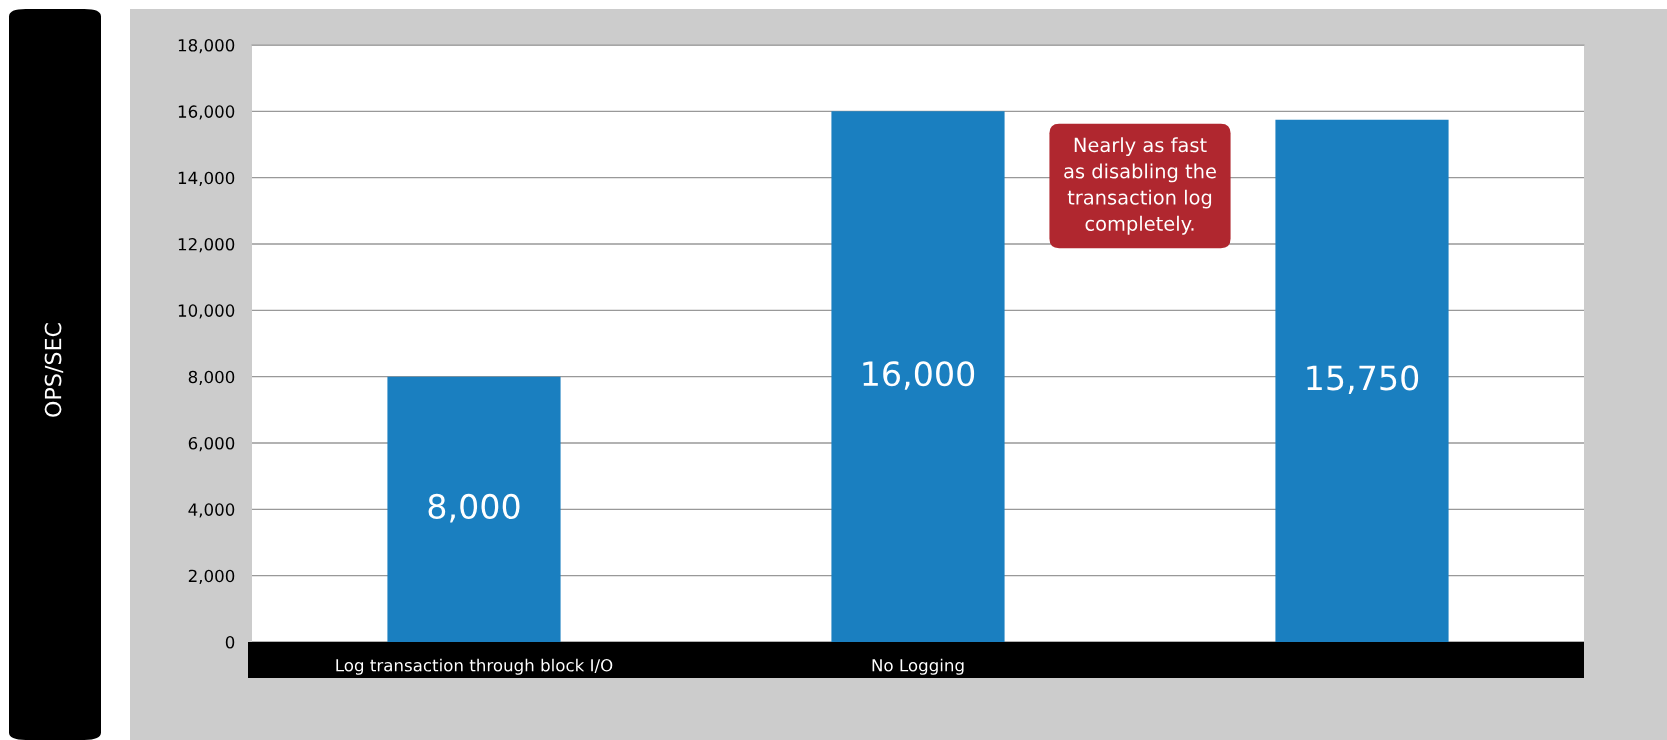 The width and height of the screenshot is (1667, 740). What do you see at coordinates (1140, 186) in the screenshot?
I see `annotation: Nearly as fast as disabling the transaction log completely.` at bounding box center [1140, 186].